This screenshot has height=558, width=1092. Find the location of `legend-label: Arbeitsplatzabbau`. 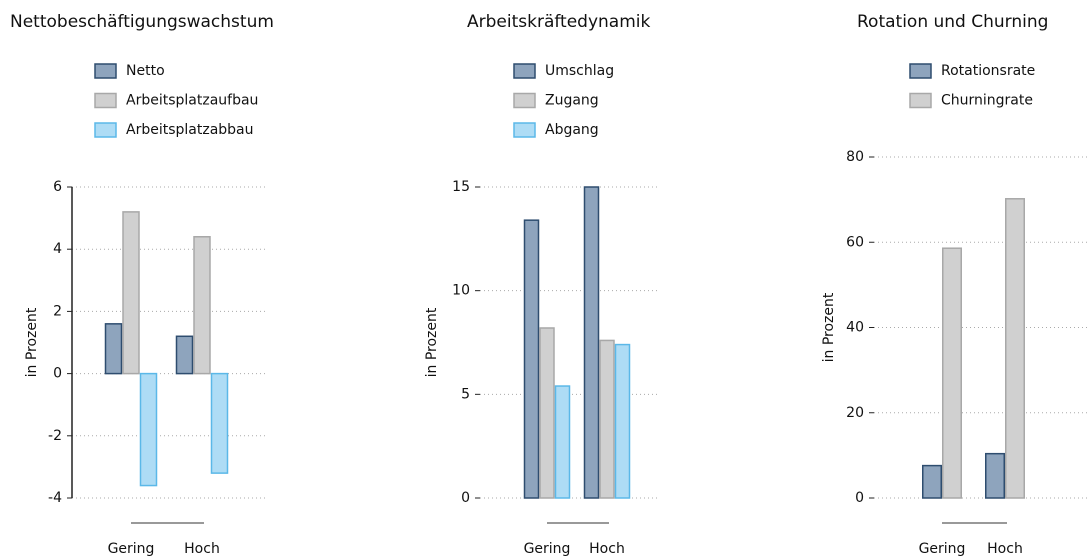

legend-label: Arbeitsplatzabbau is located at coordinates (190, 130).